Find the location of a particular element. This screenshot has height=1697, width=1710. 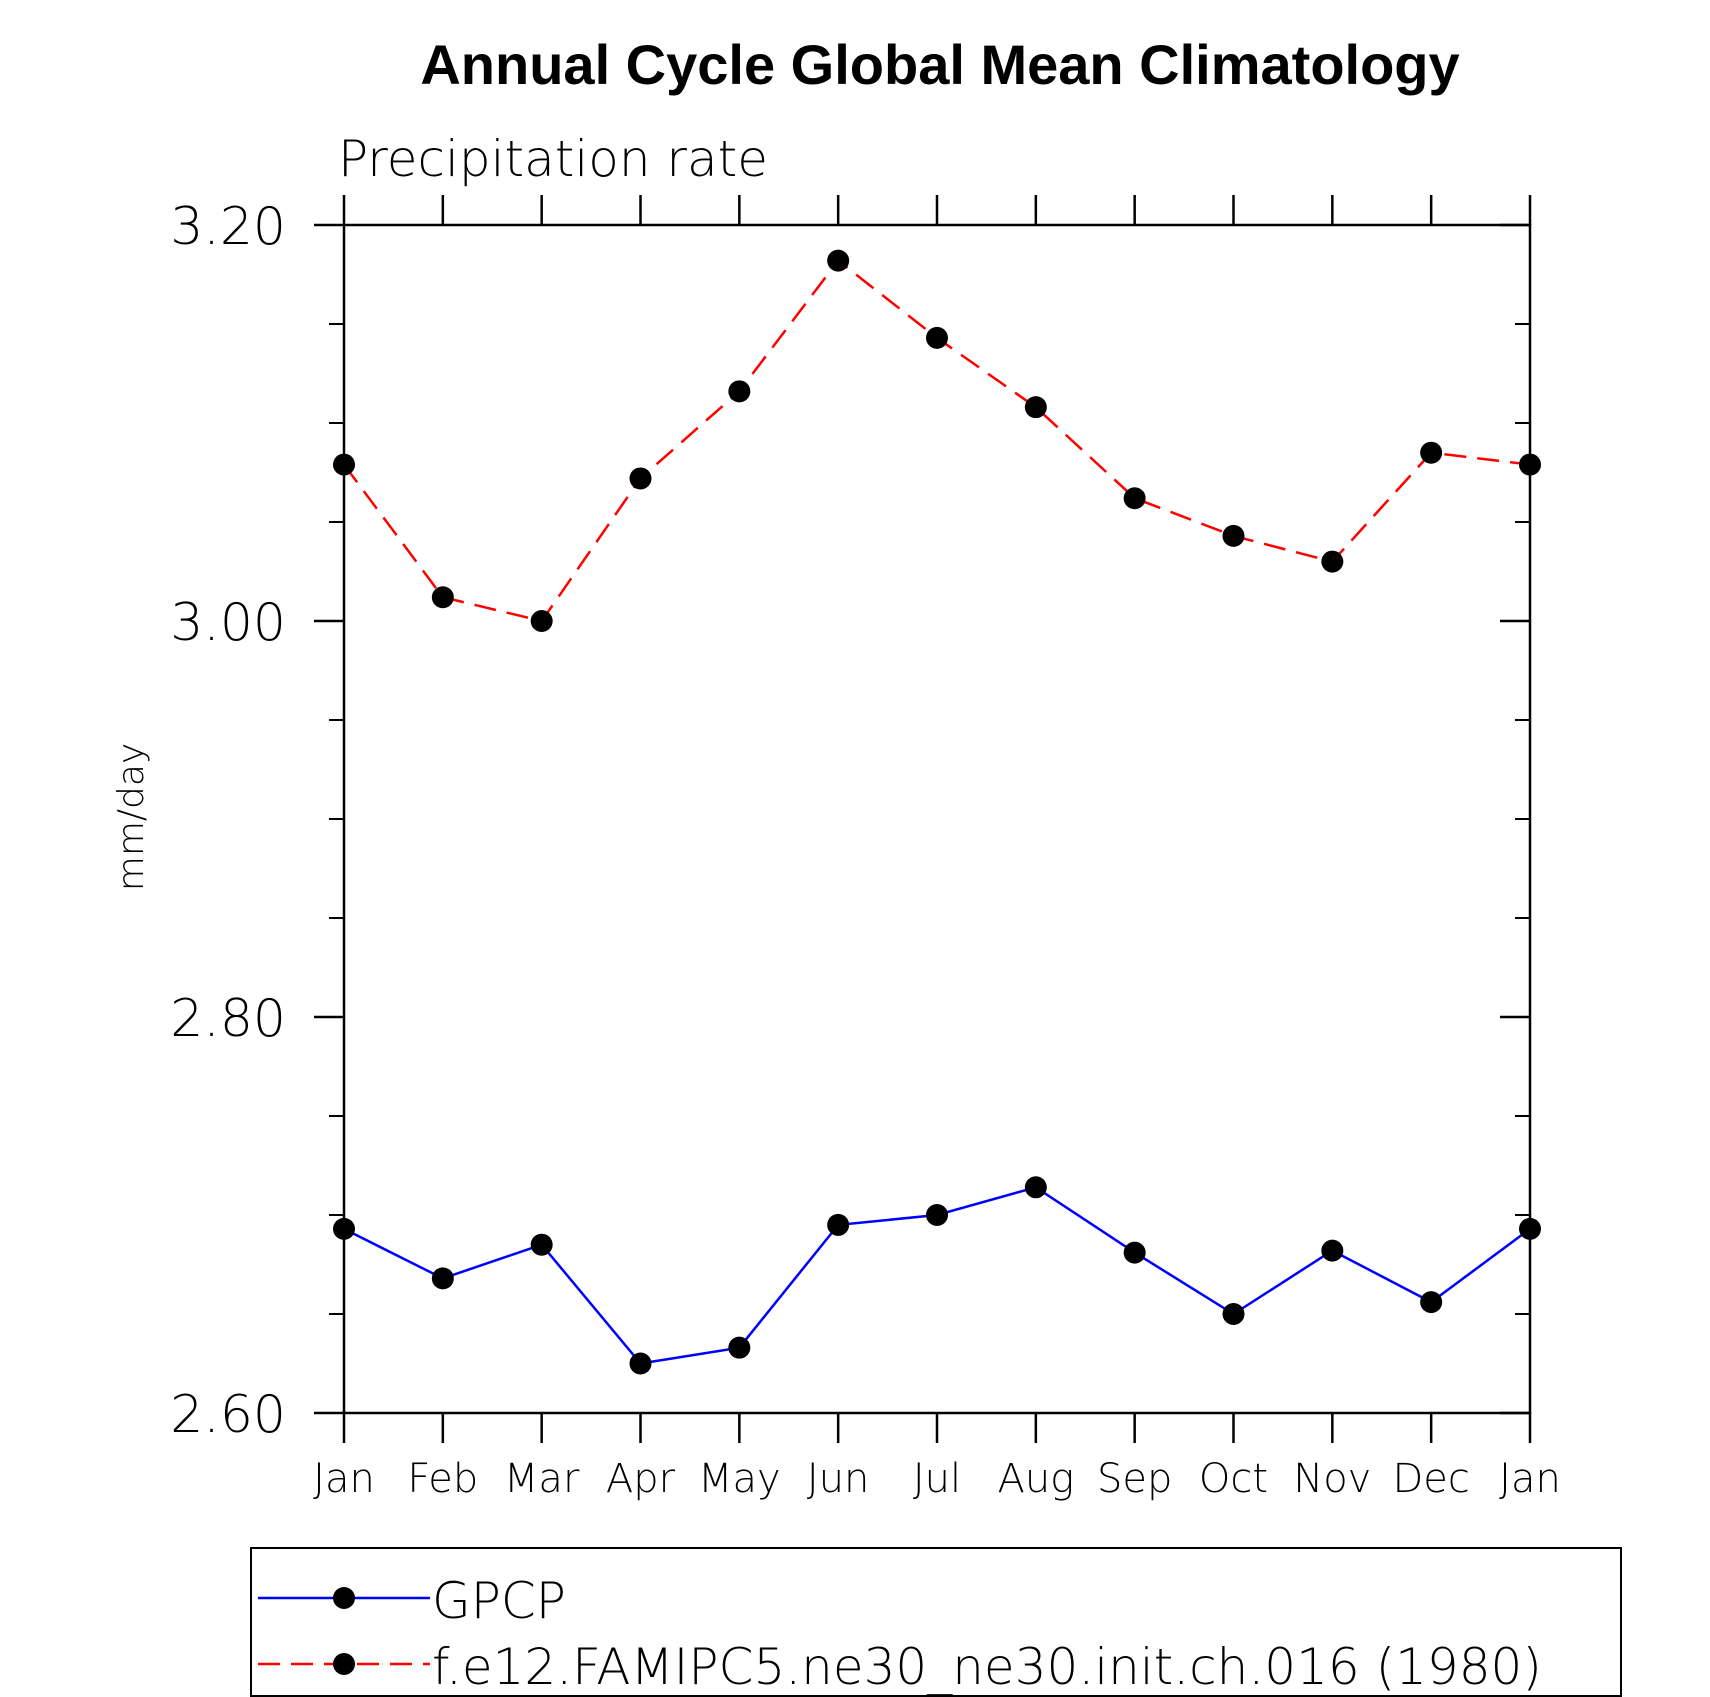

y-tick-label: 3.20 is located at coordinates (228, 227).